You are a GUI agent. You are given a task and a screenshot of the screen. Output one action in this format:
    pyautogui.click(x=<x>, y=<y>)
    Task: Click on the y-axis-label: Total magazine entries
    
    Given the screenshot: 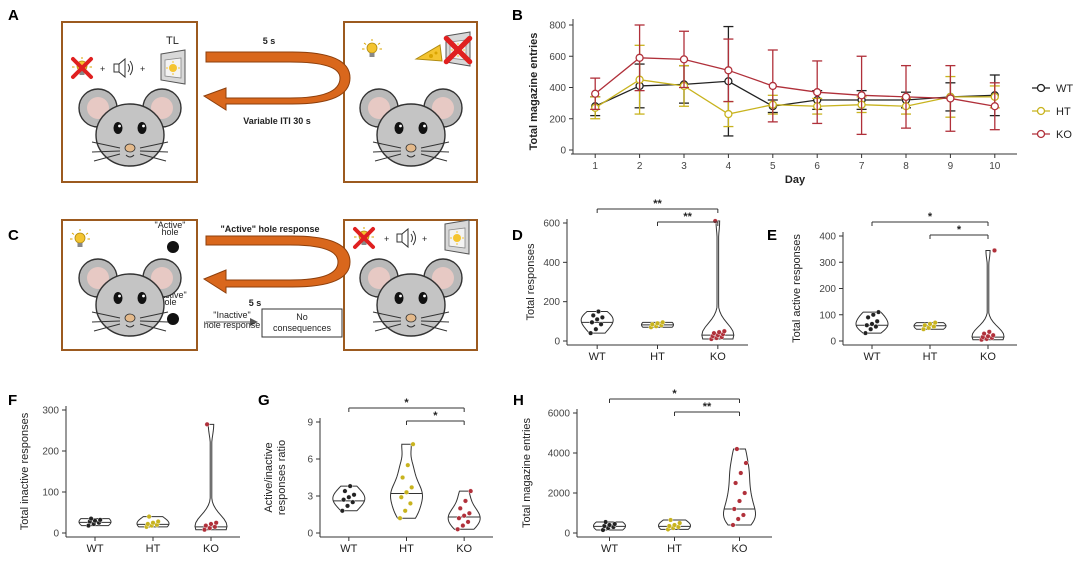 What is the action you would take?
    pyautogui.click(x=534, y=92)
    